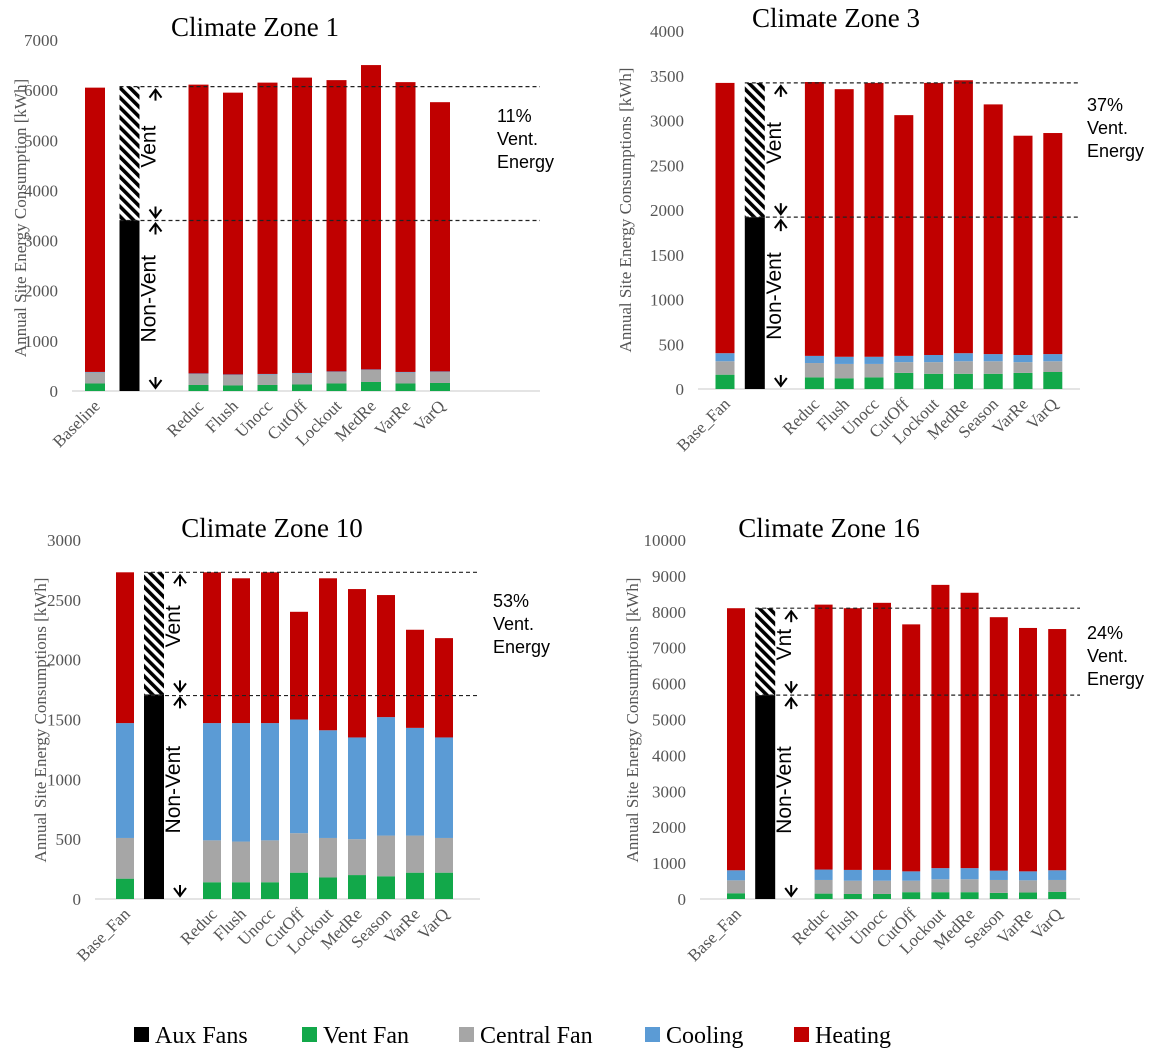 The width and height of the screenshot is (1156, 1053). I want to click on legend-swatch-aux-fans, so click(141, 1034).